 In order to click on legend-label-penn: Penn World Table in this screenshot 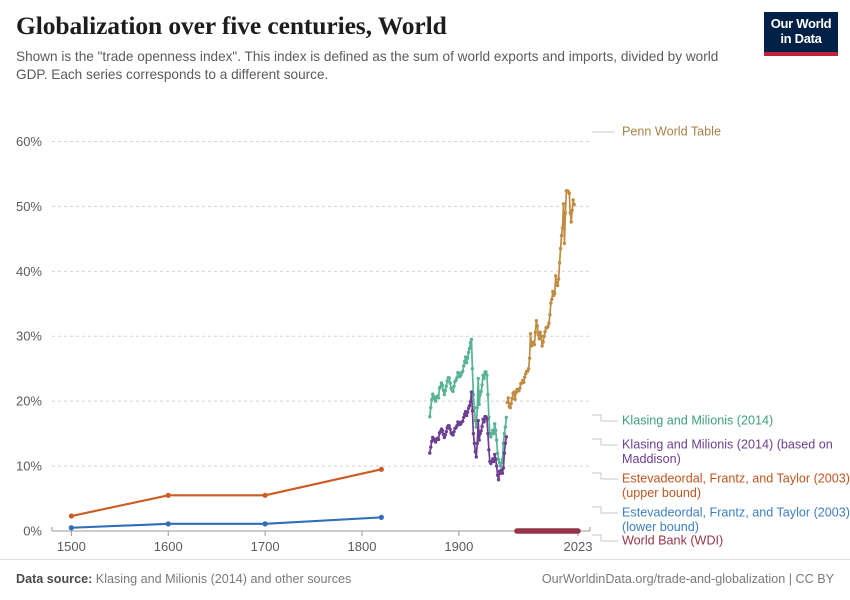, I will do `click(671, 131)`.